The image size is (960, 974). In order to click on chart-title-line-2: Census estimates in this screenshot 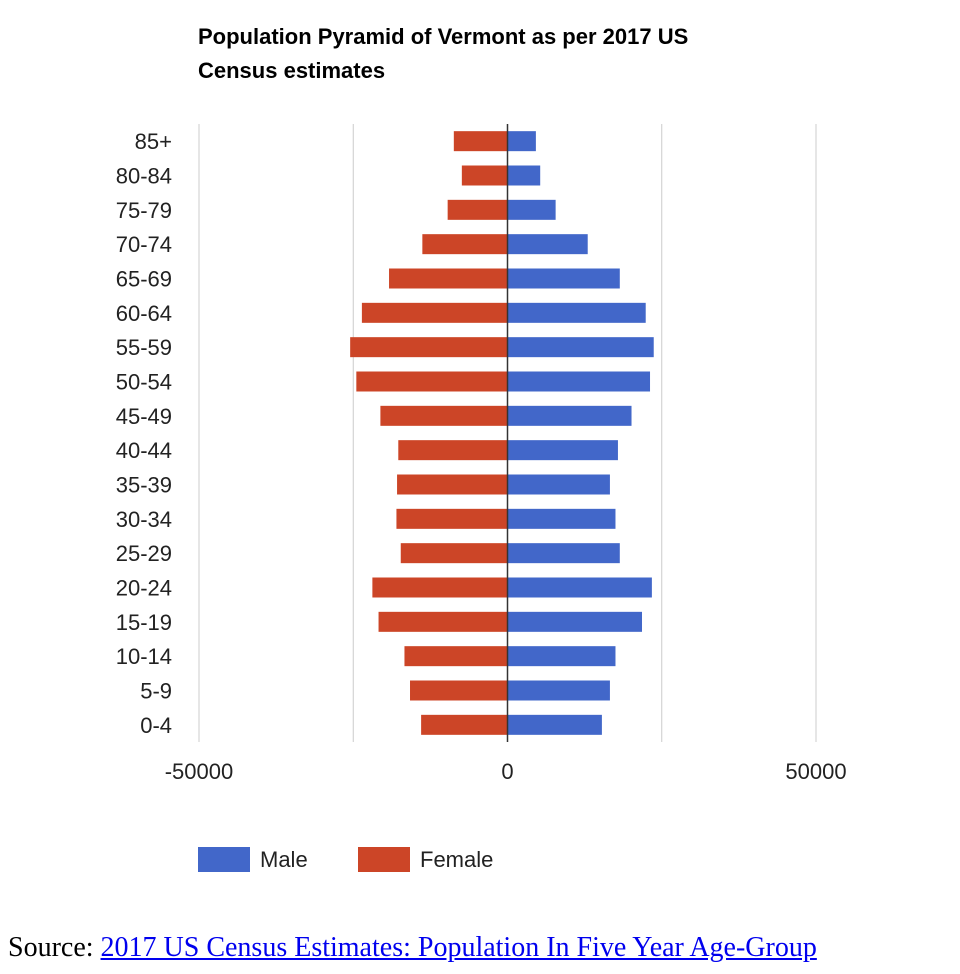, I will do `click(291, 70)`.